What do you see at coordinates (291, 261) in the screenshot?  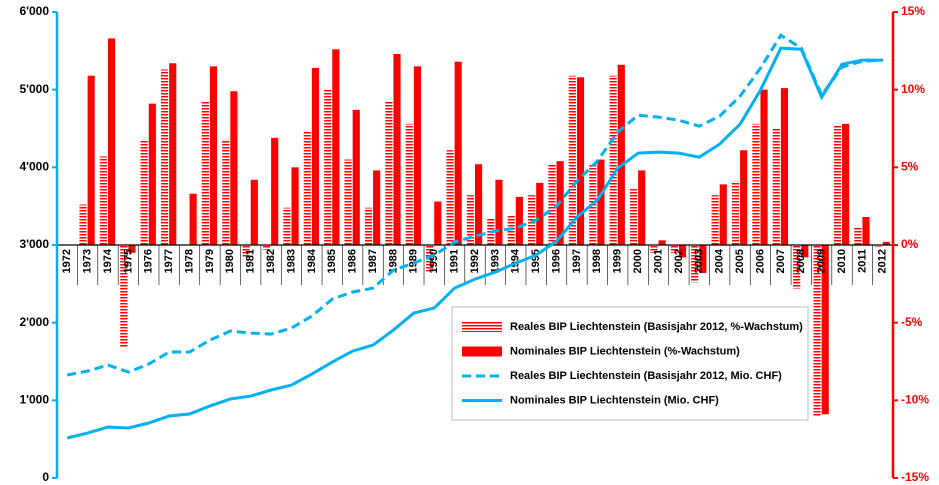 I see `x-tick-label: 1983` at bounding box center [291, 261].